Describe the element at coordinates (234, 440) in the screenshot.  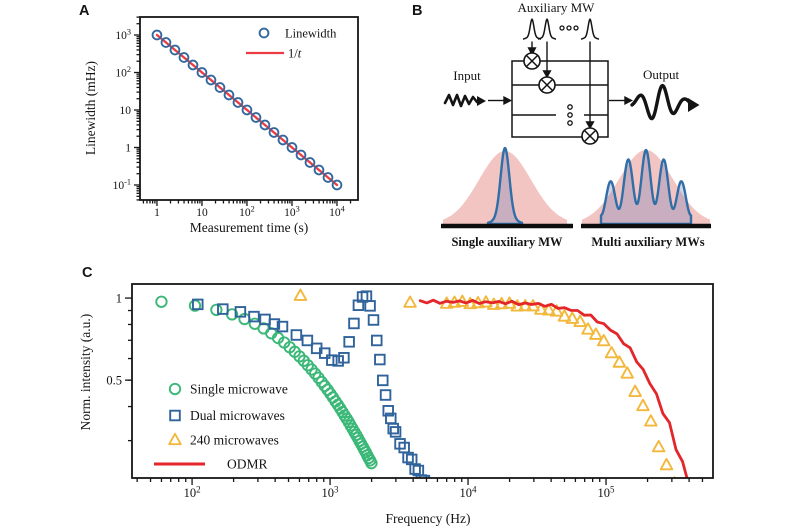
I see `legend-label: 240 microwaves` at that location.